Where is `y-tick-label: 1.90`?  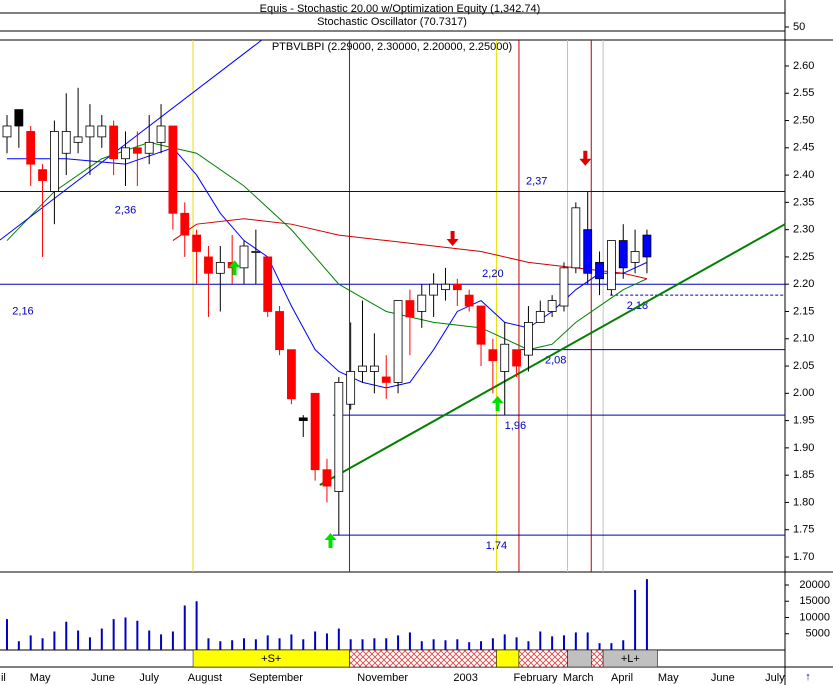
y-tick-label: 1.90 is located at coordinates (803, 448).